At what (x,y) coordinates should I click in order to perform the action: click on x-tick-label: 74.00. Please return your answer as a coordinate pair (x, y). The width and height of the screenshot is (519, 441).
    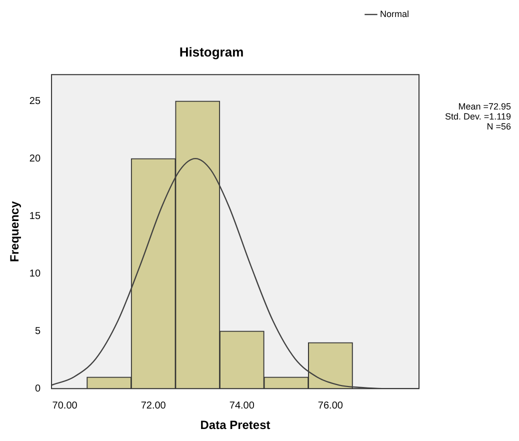
    Looking at the image, I should click on (242, 406).